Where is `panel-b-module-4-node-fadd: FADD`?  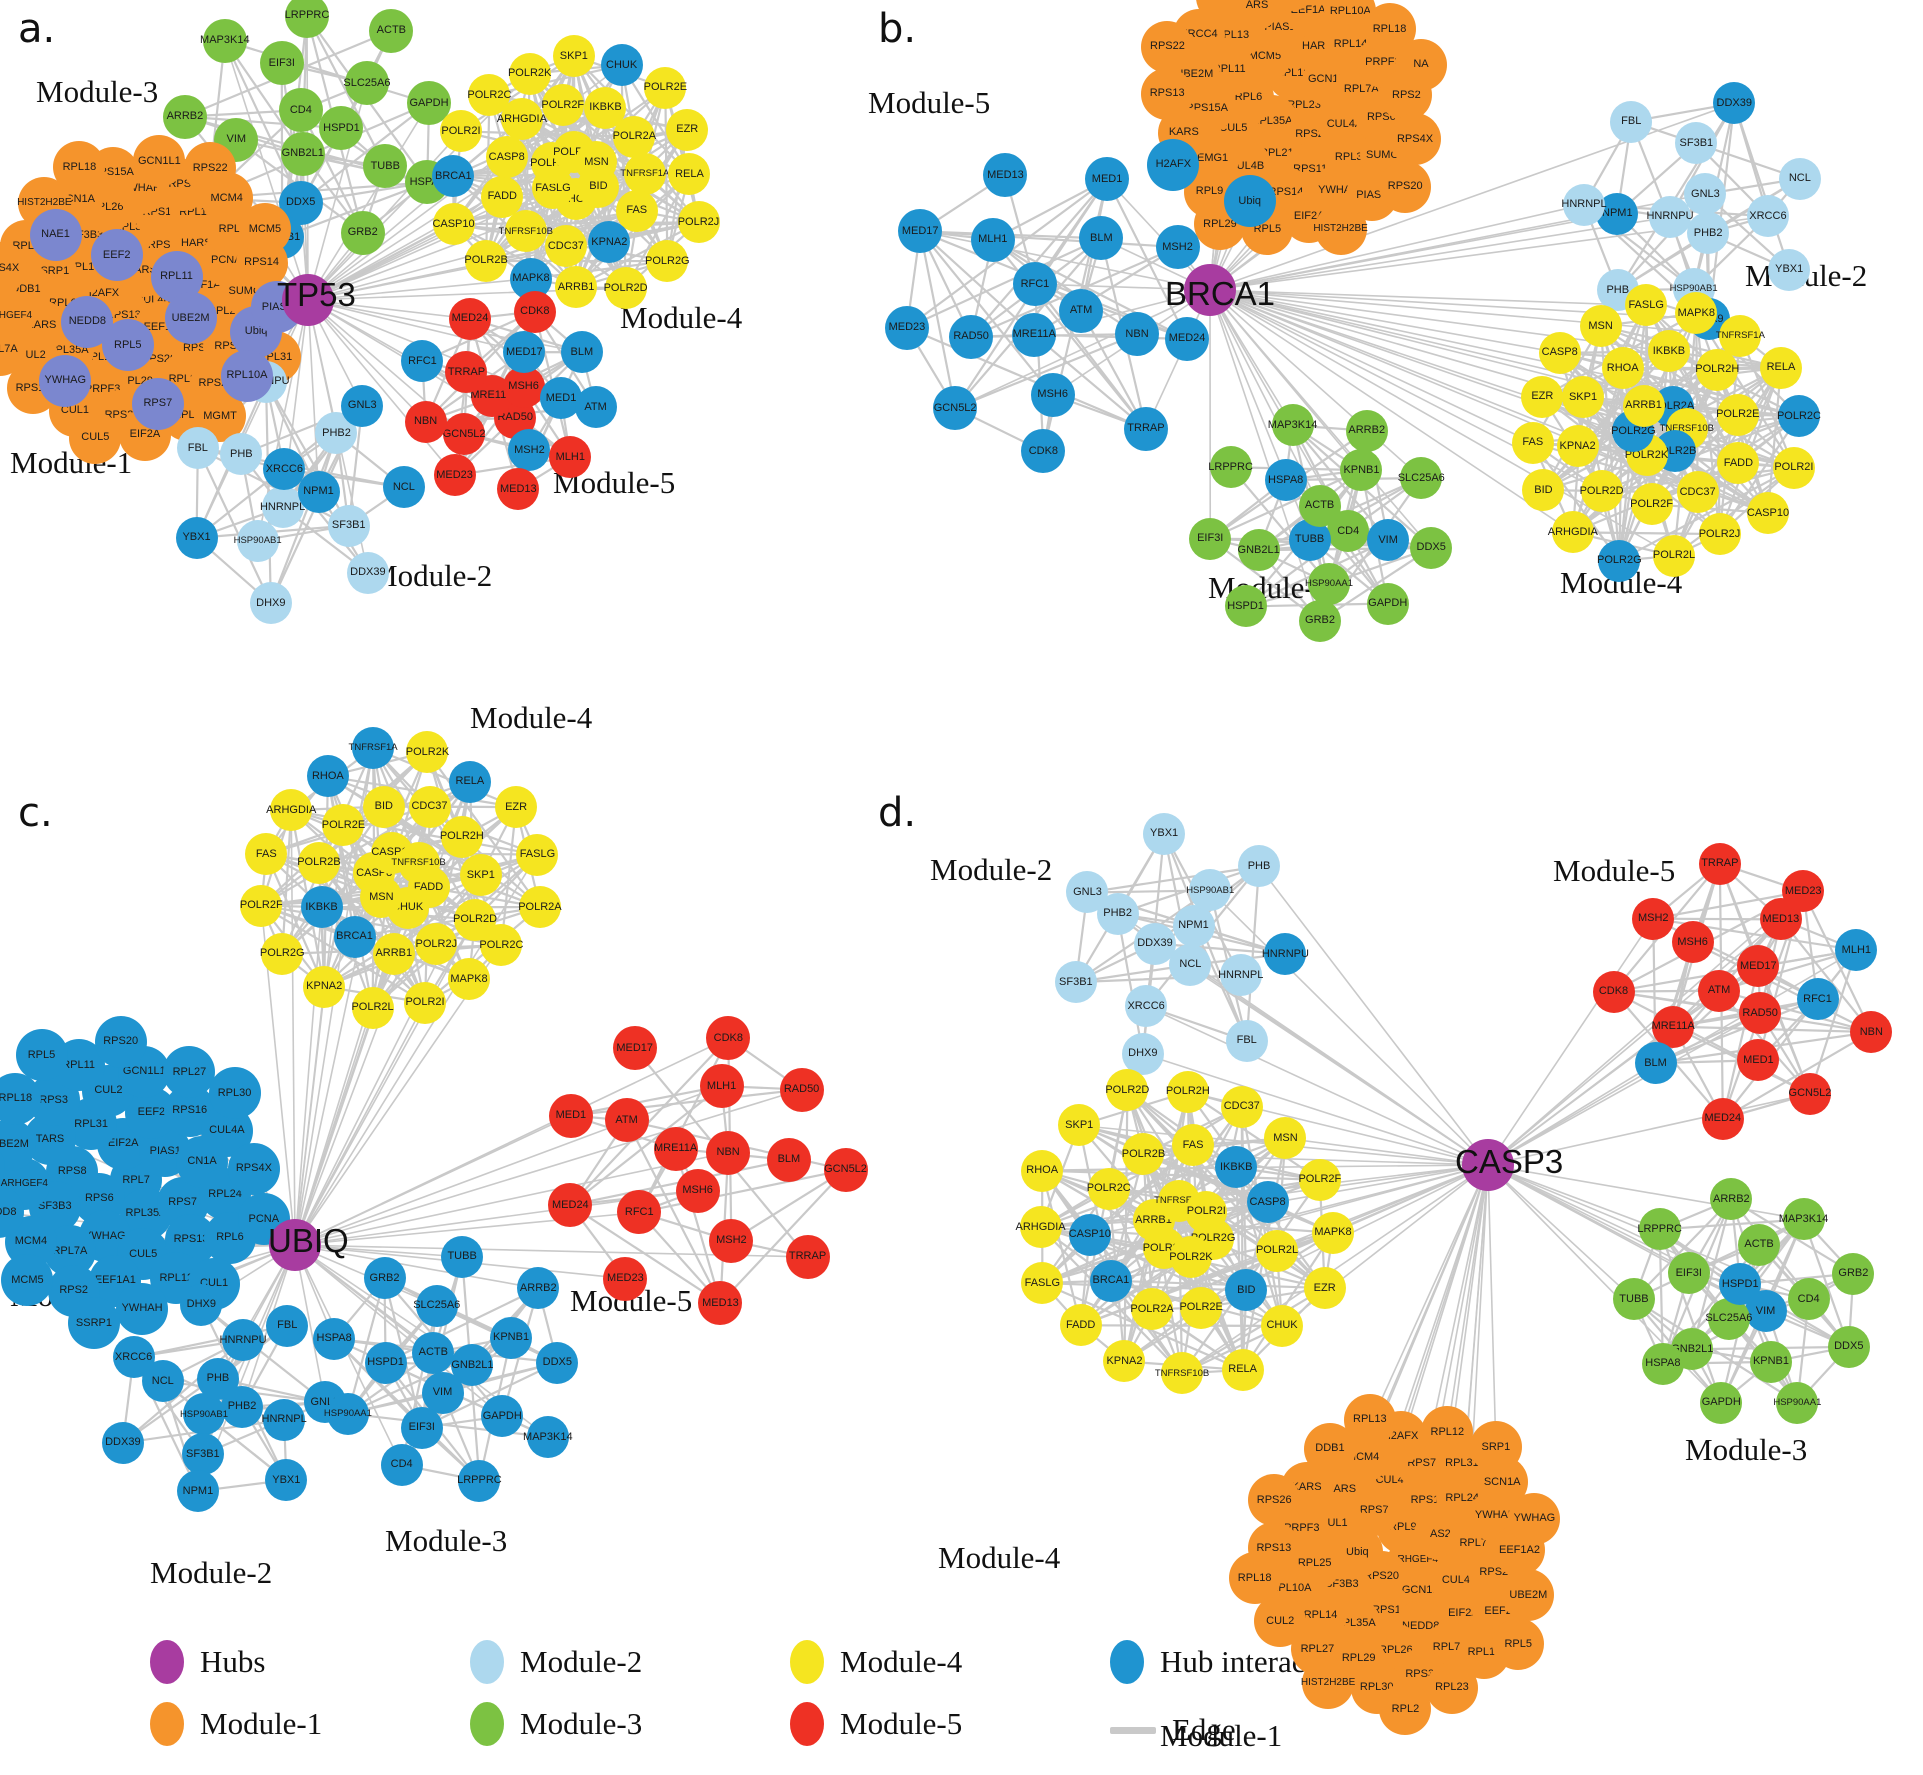
panel-b-module-4-node-fadd: FADD is located at coordinates (1738, 463).